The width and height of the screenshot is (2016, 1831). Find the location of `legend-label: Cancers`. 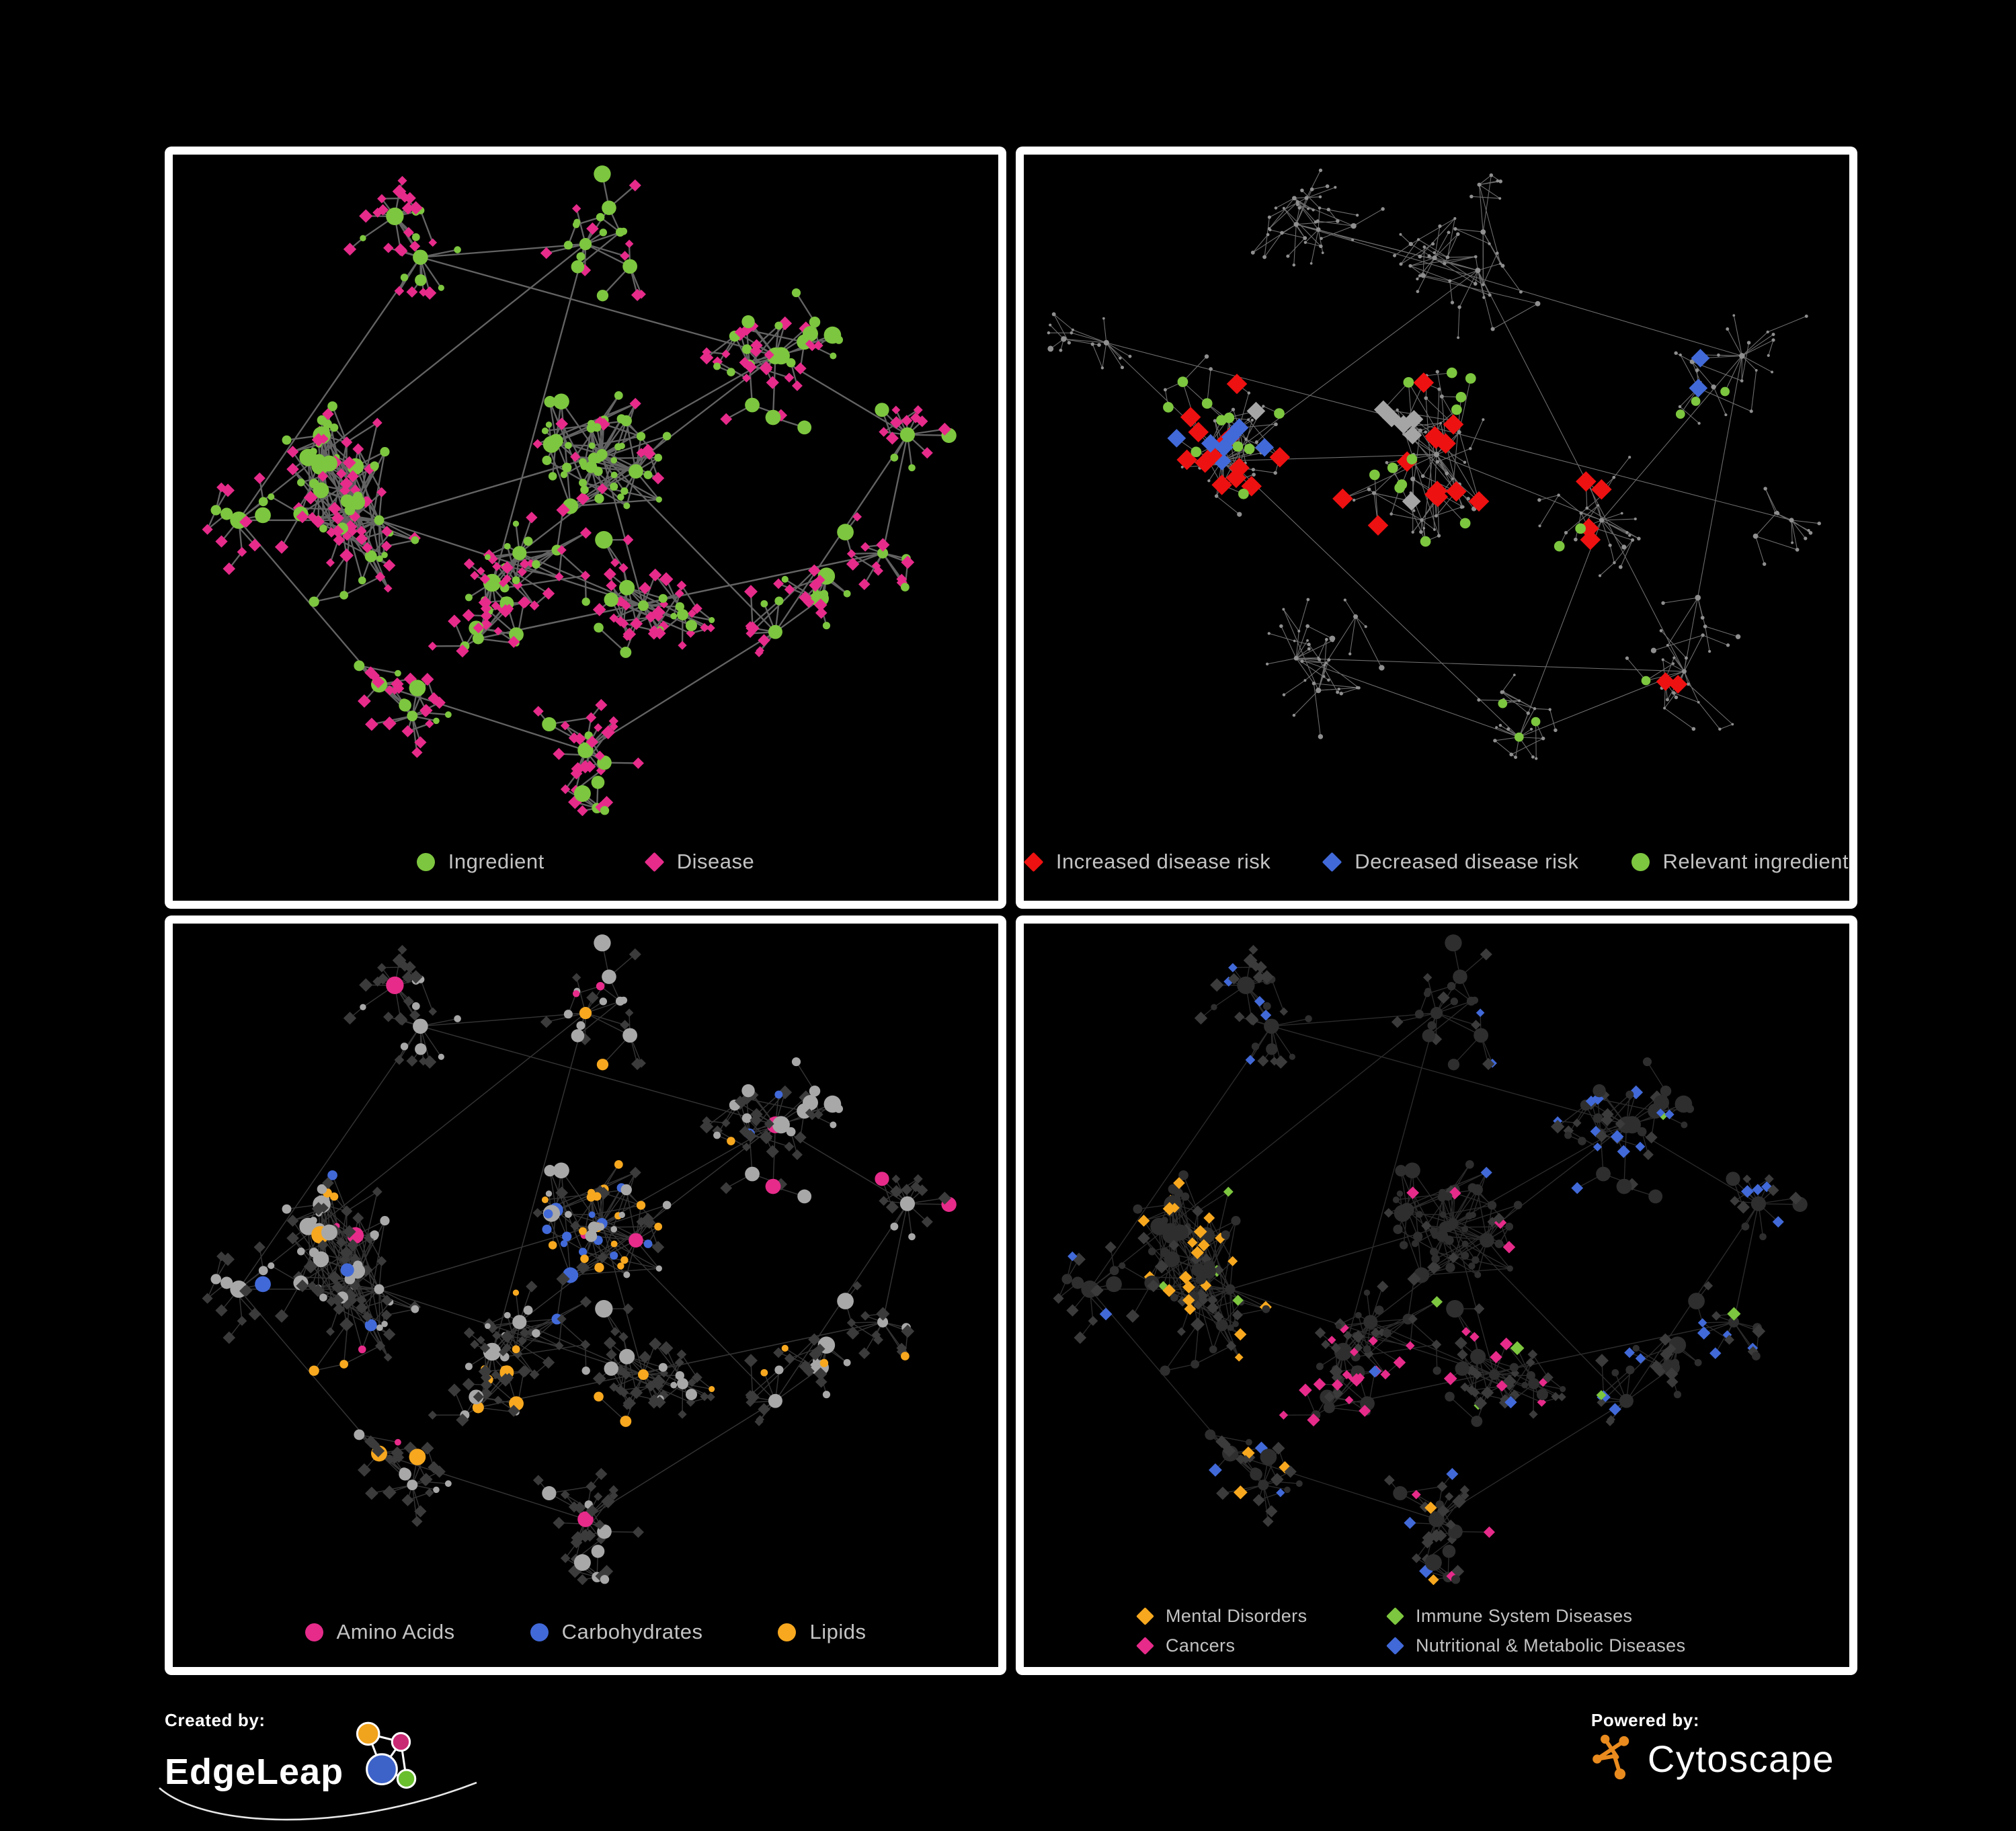

legend-label: Cancers is located at coordinates (1200, 1645).